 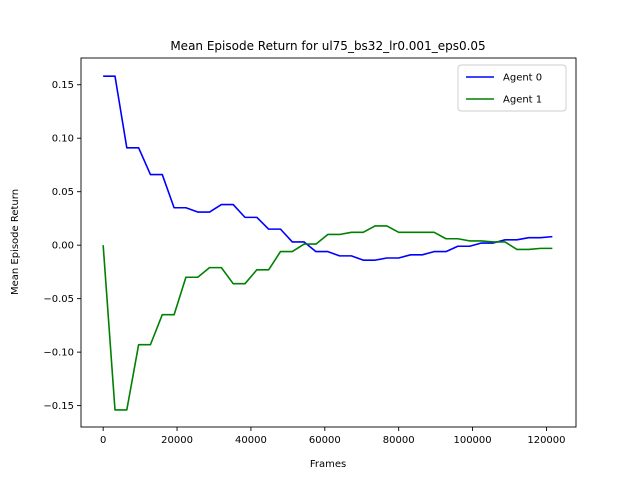 I want to click on y-tick-label: −0.15, so click(x=58, y=406).